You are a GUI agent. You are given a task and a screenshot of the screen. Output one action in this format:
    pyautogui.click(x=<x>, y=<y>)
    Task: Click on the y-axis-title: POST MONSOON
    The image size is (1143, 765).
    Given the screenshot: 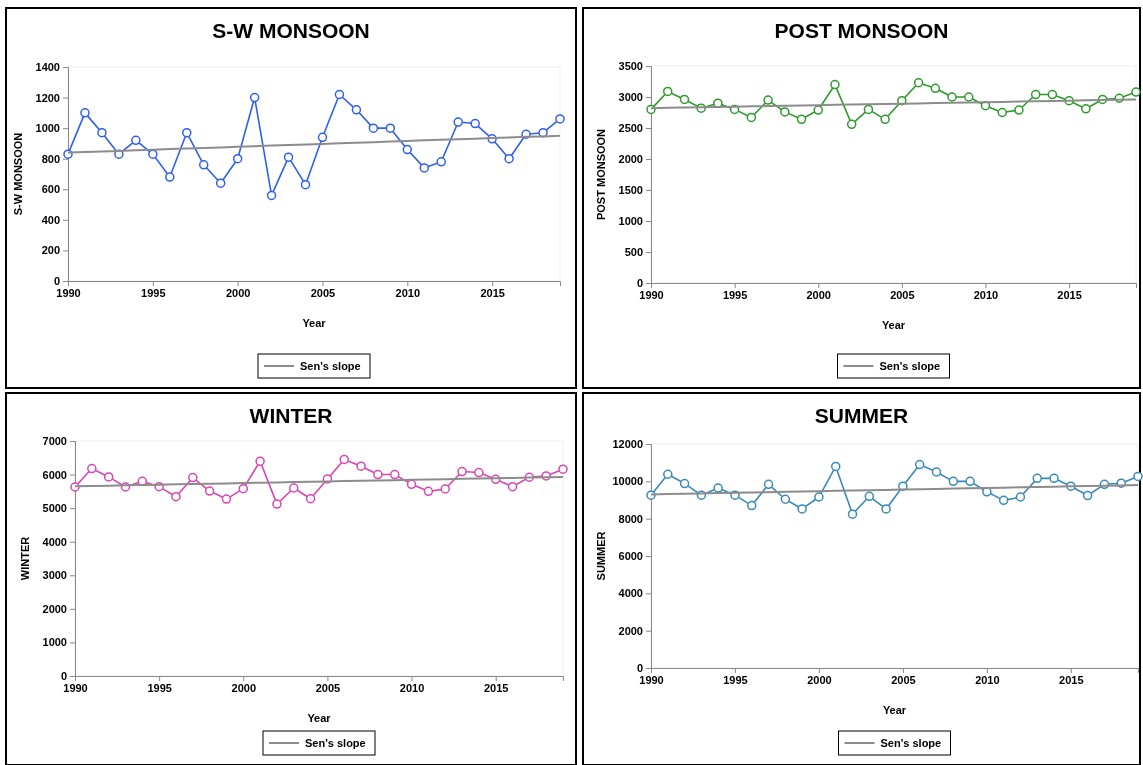 What is the action you would take?
    pyautogui.click(x=601, y=174)
    